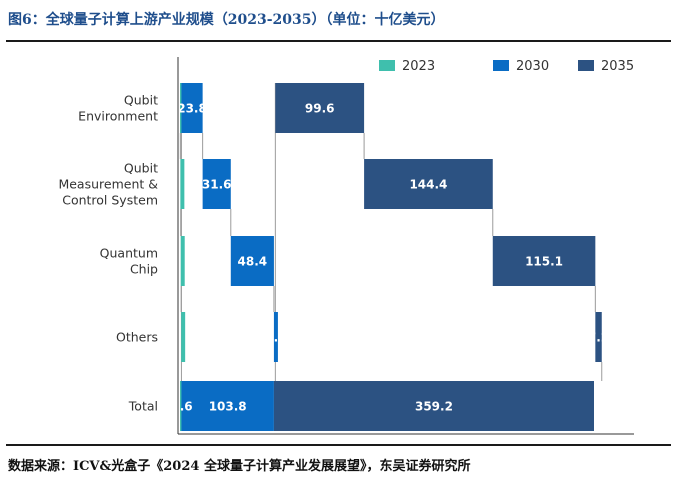 Image resolution: width=677 pixels, height=485 pixels. Describe the element at coordinates (137, 337) in the screenshot. I see `category-label-others: Others` at that location.